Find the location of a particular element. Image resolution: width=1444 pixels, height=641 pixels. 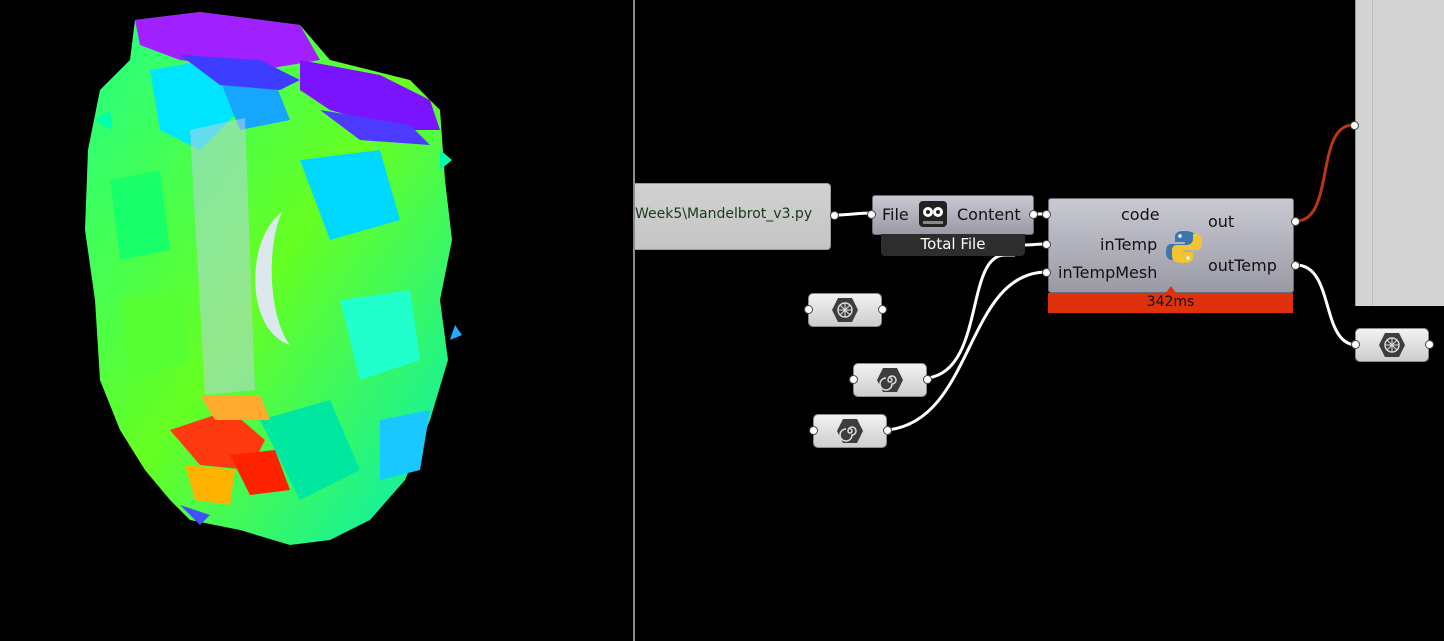

content-output-label: Content is located at coordinates (989, 214).